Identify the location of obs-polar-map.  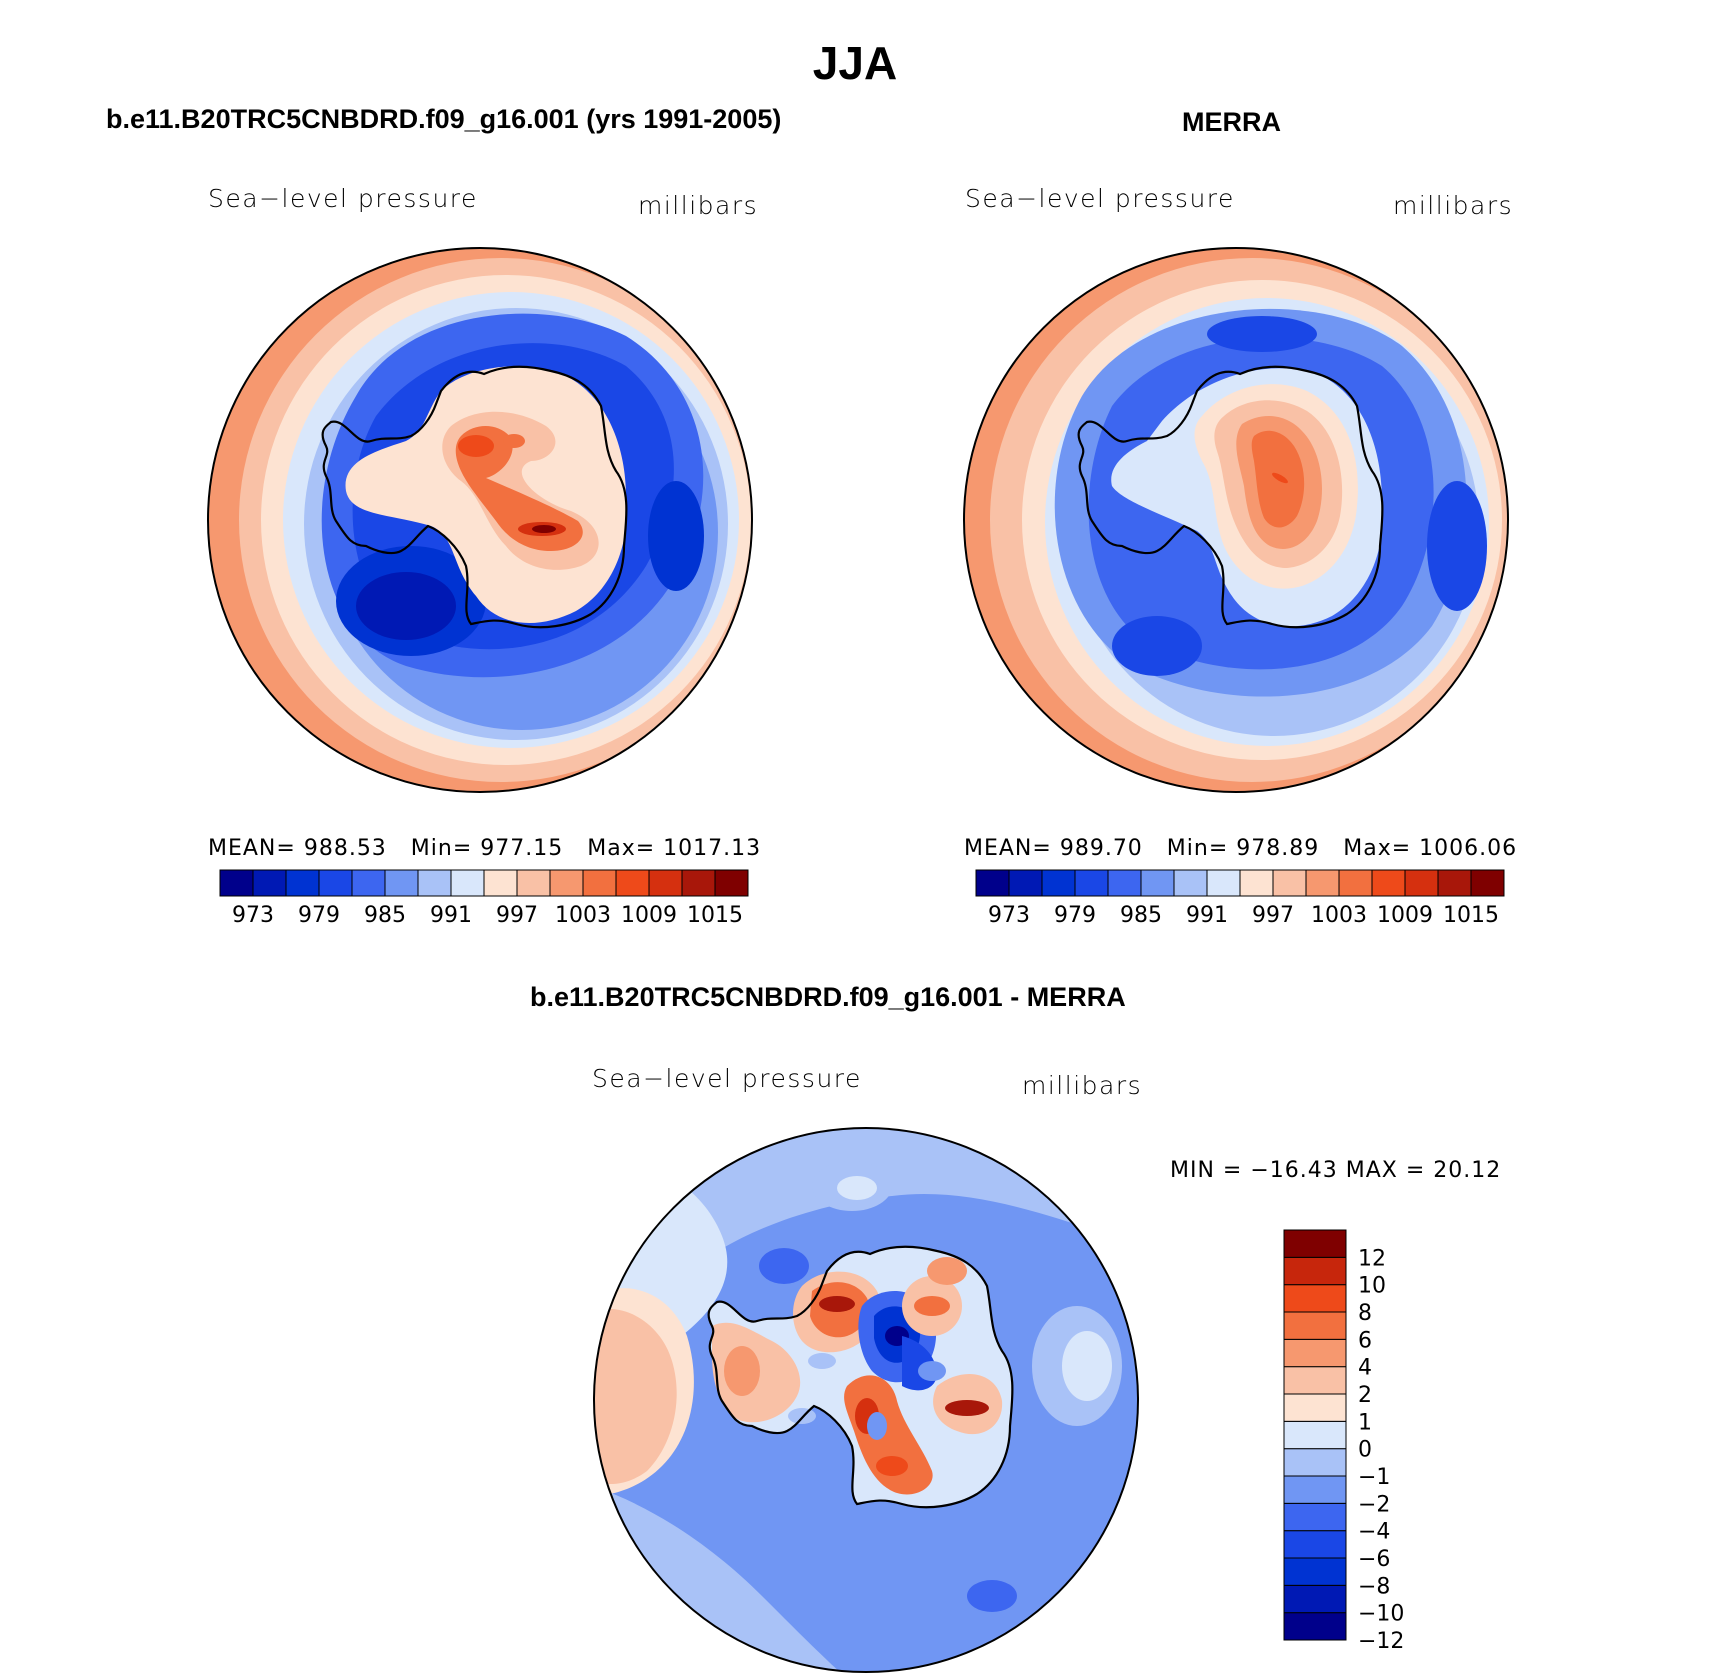
(1236, 520).